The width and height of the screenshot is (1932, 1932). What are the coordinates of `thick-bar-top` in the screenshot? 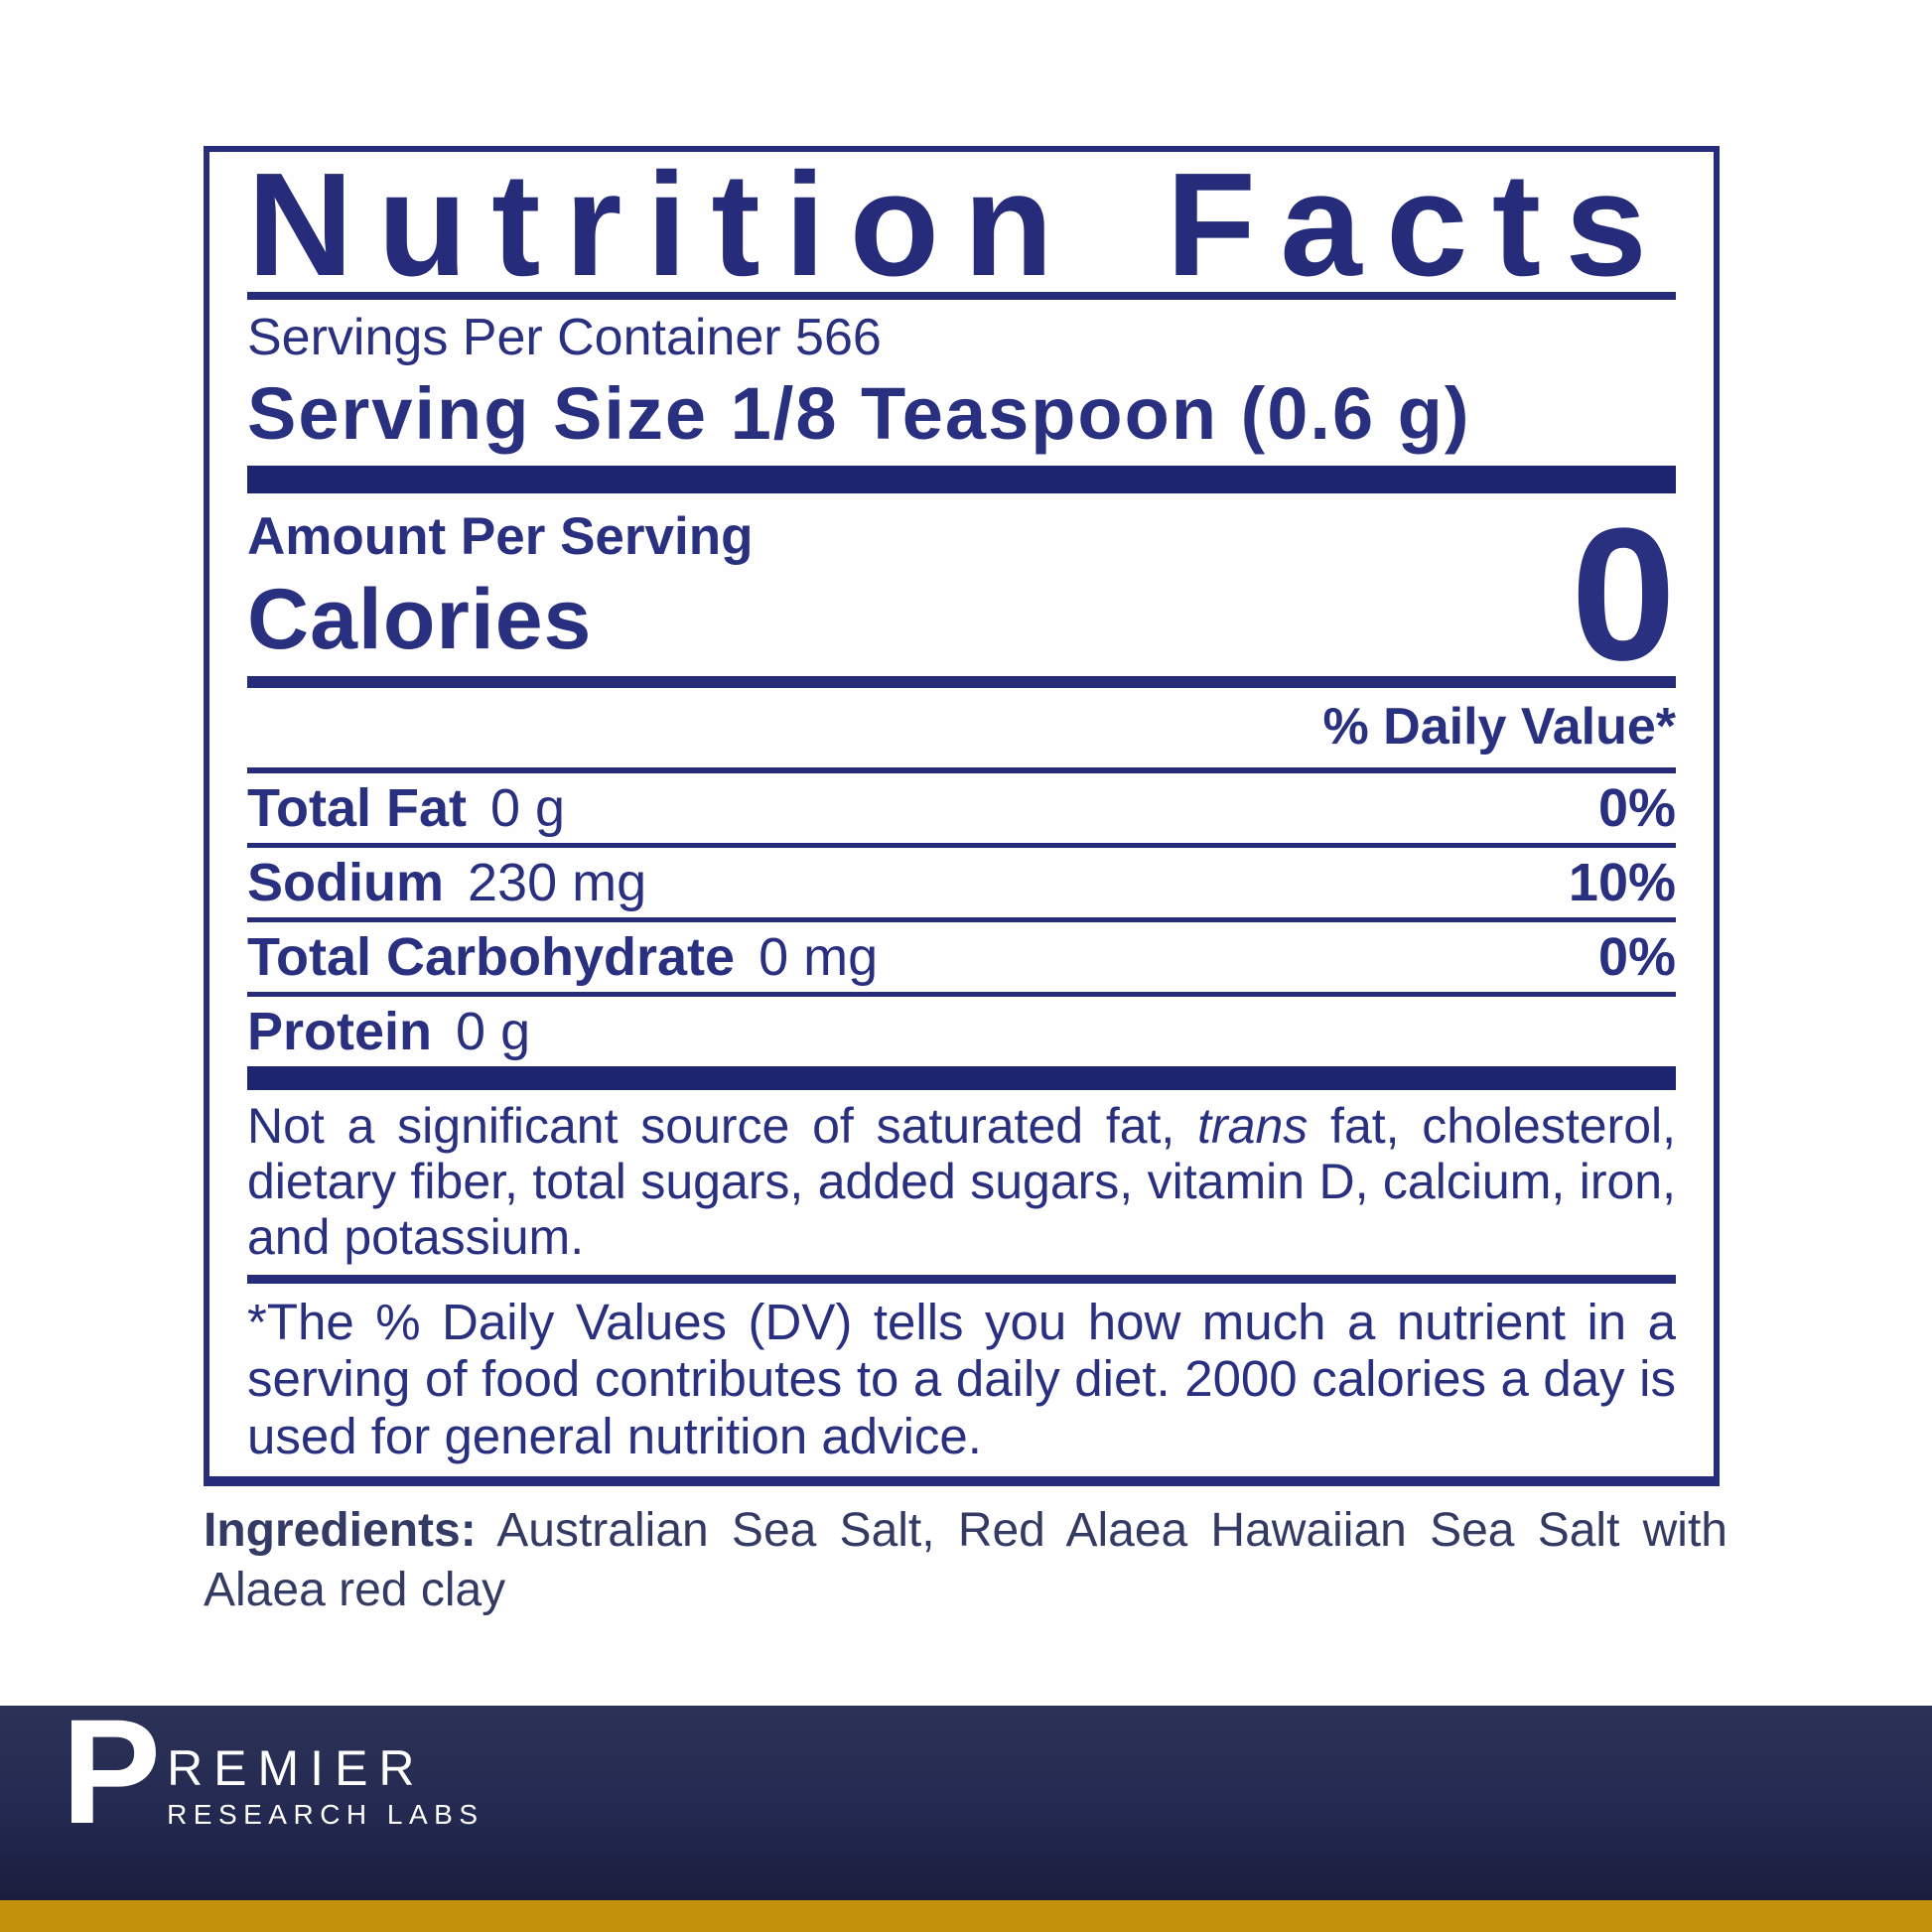 It's located at (962, 480).